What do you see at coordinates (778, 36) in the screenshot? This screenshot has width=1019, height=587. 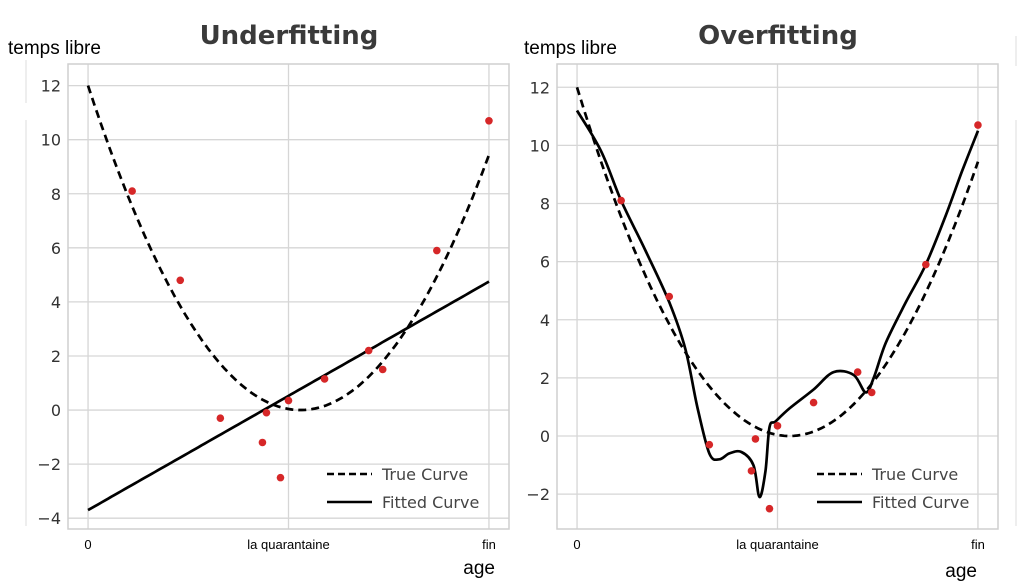 I see `chart-title: Overfitting` at bounding box center [778, 36].